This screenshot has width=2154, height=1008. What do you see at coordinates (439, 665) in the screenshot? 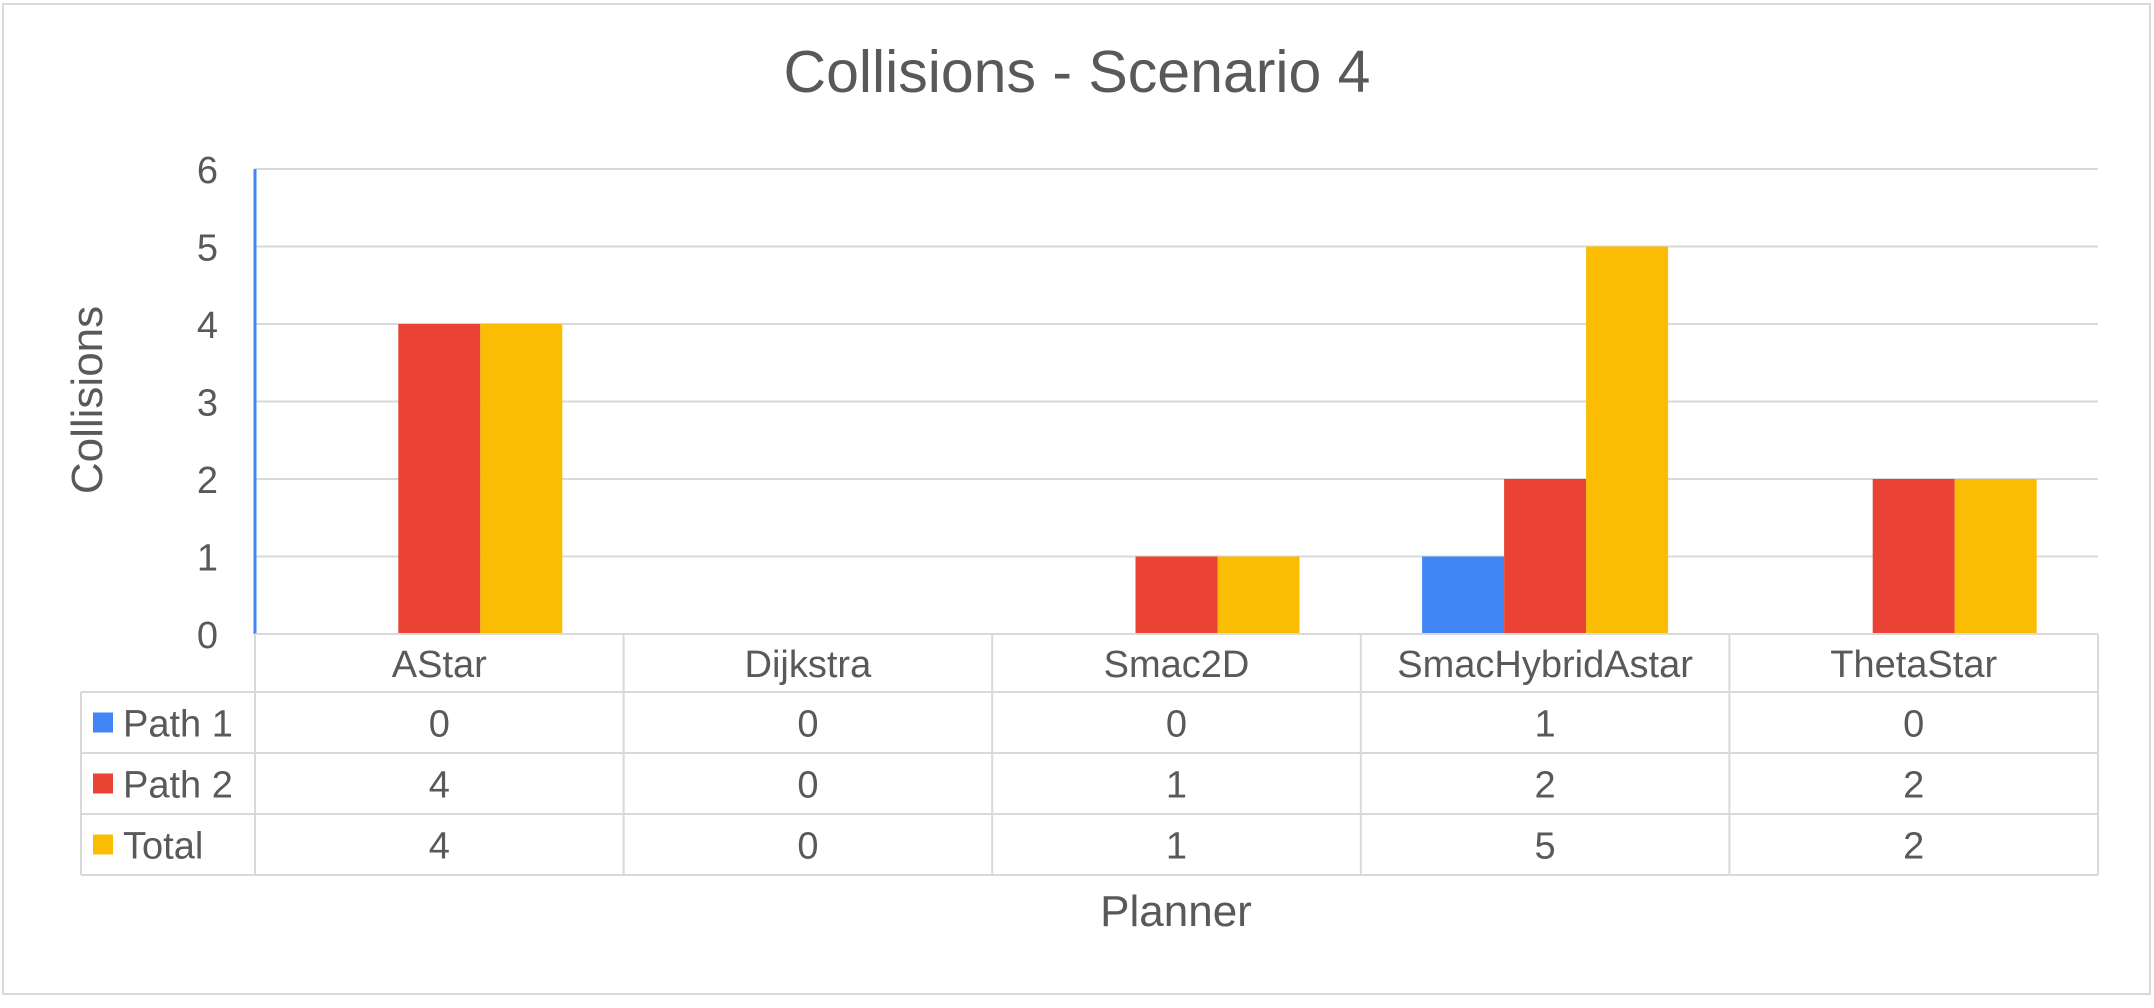
I see `x-tick-label: AStar` at bounding box center [439, 665].